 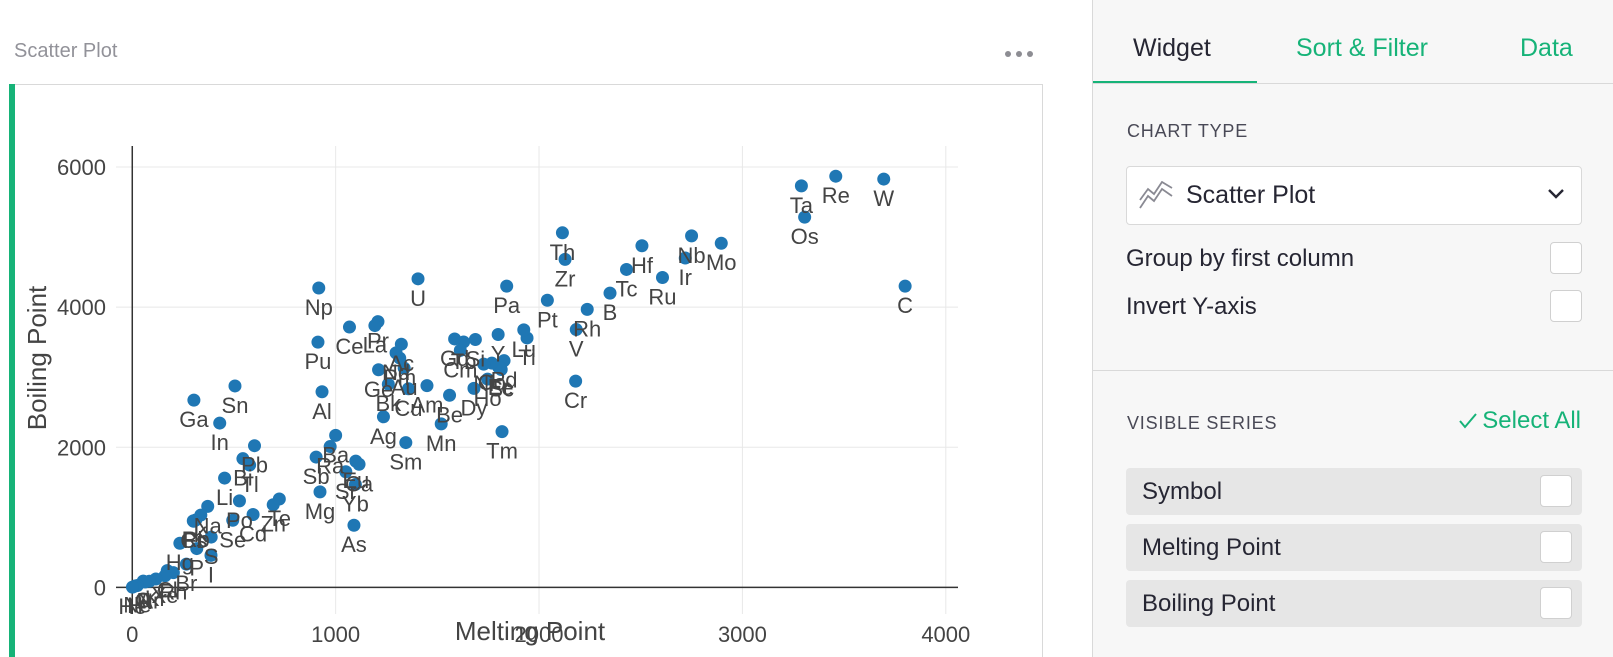 I want to click on point-label: Eu, so click(x=355, y=480).